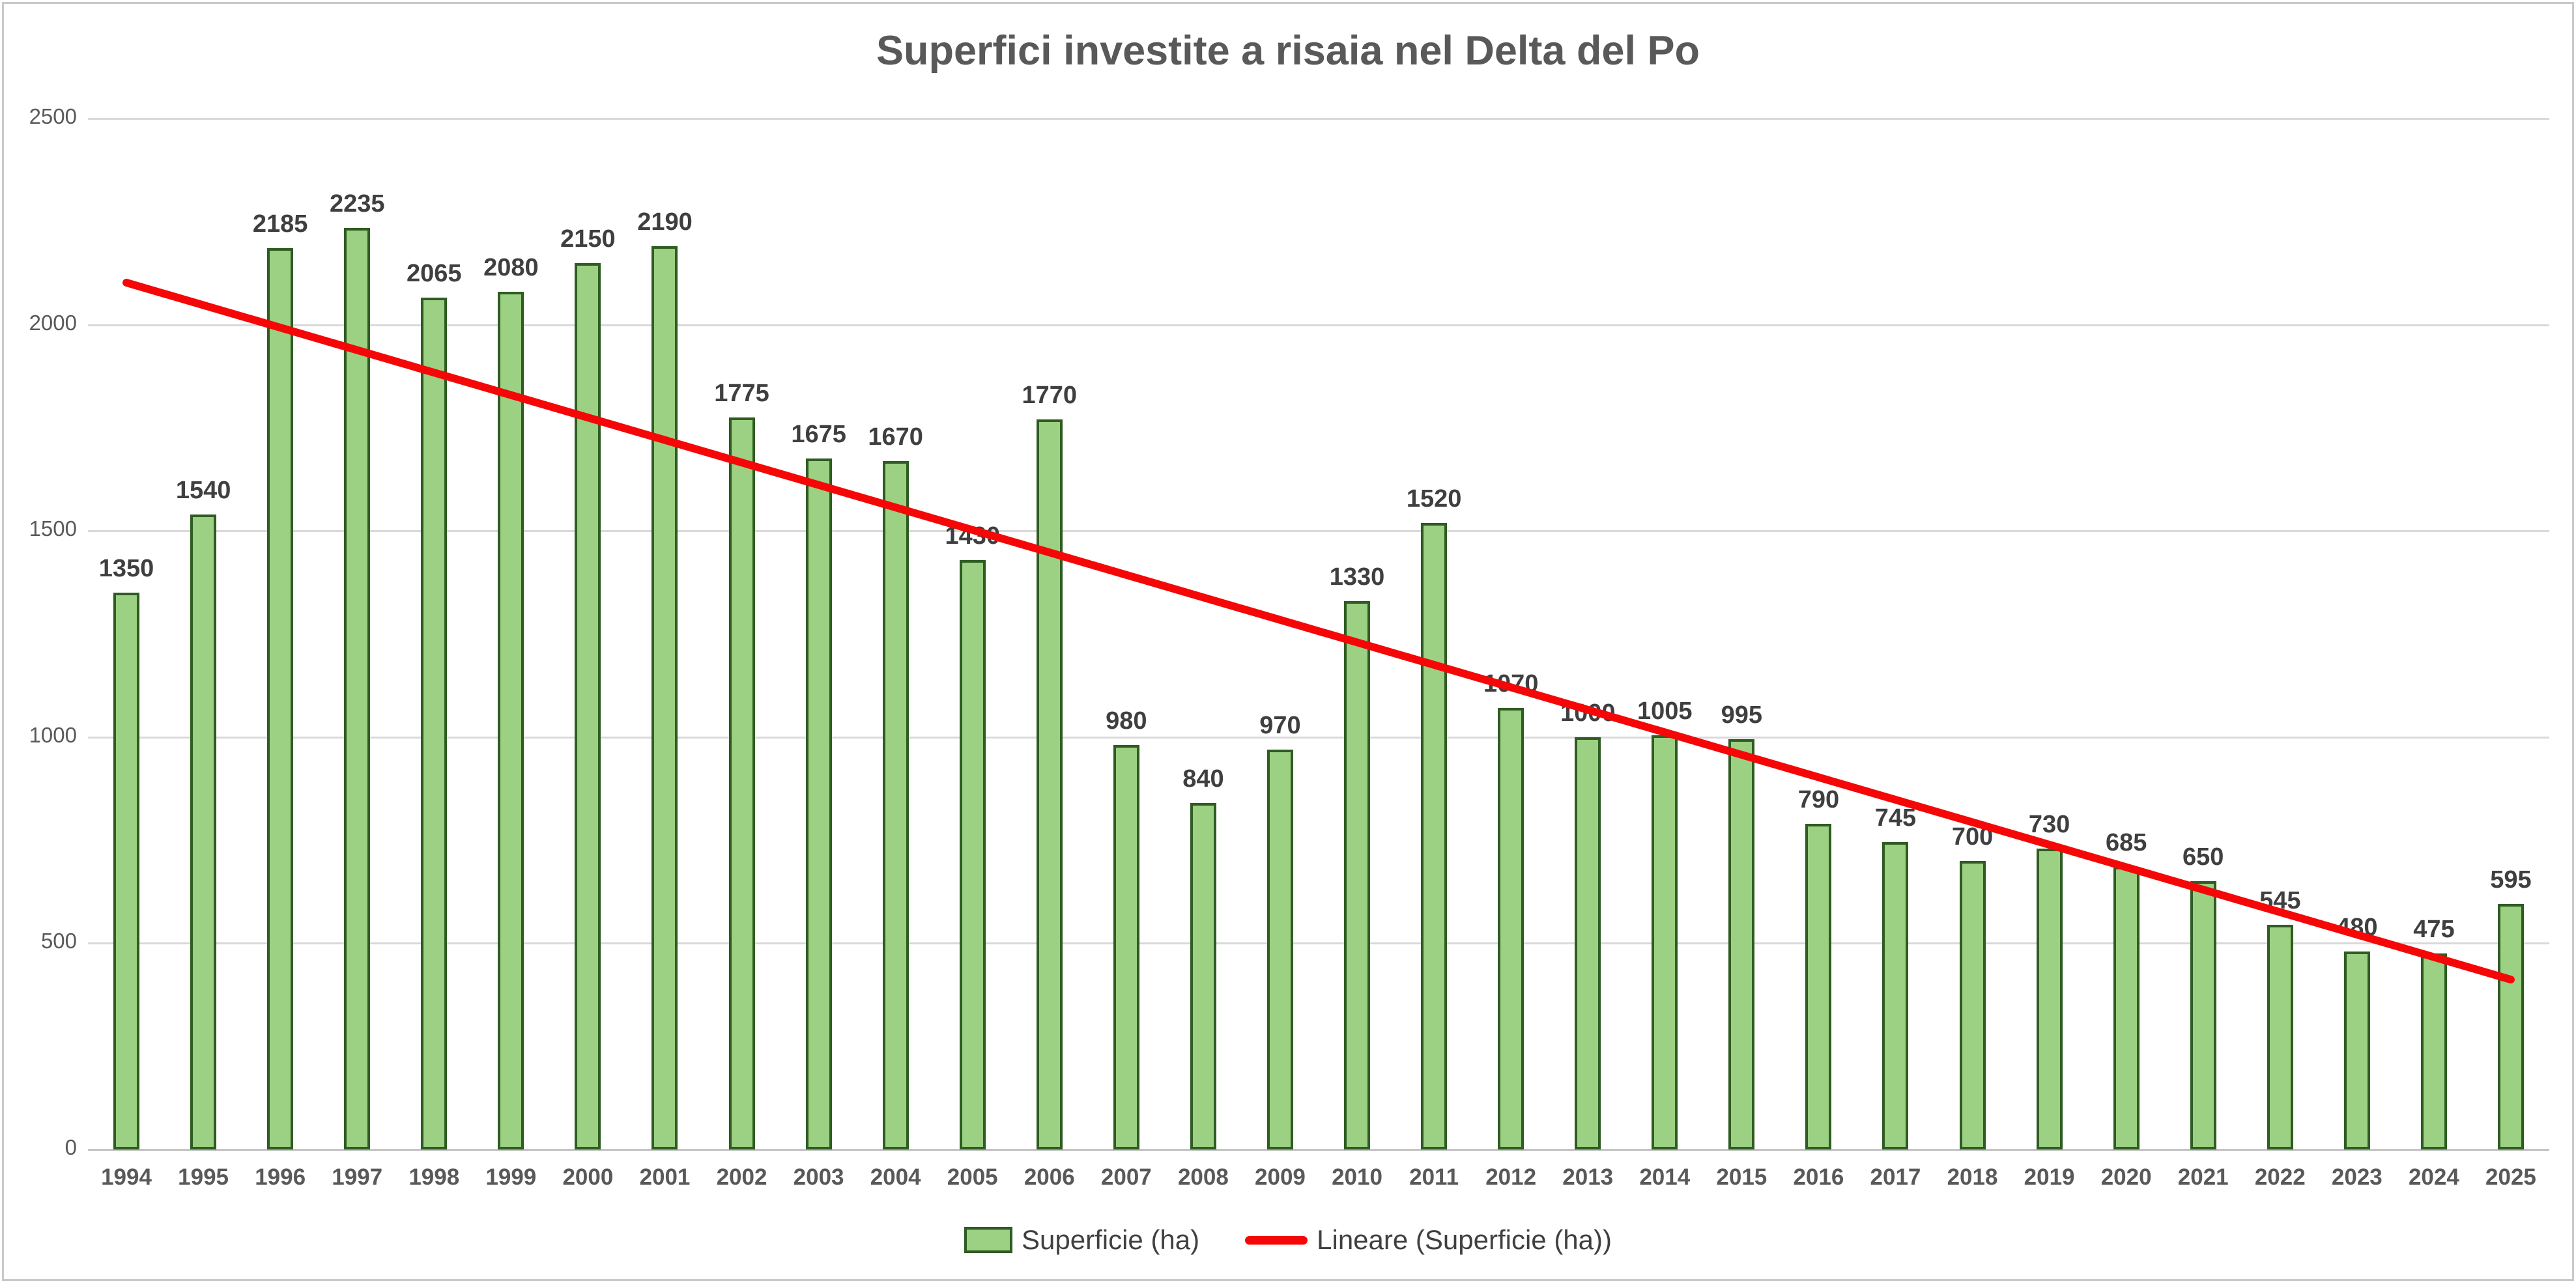  What do you see at coordinates (434, 723) in the screenshot?
I see `bar-1998` at bounding box center [434, 723].